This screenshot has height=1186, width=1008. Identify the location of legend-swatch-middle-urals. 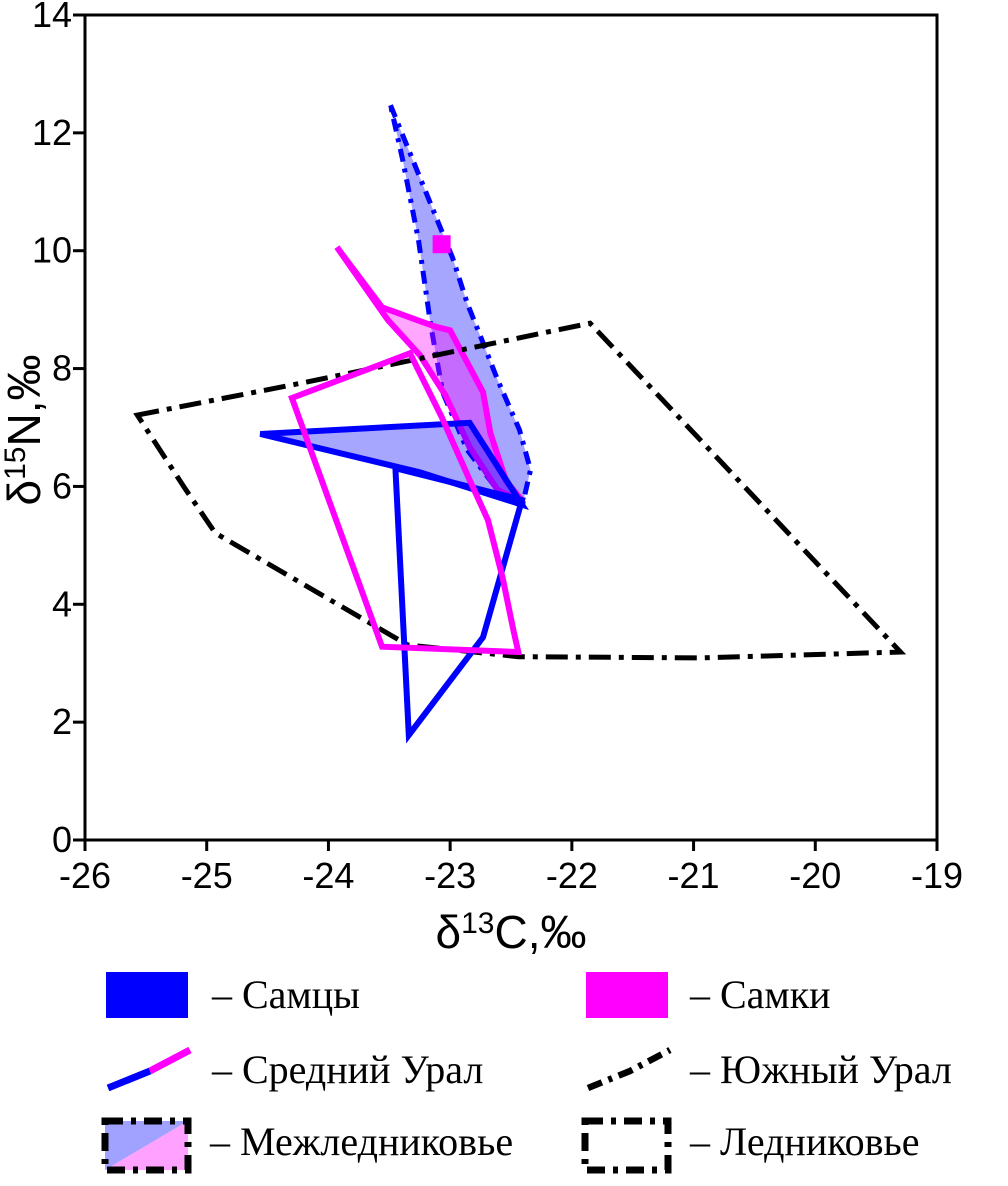
(149, 1069).